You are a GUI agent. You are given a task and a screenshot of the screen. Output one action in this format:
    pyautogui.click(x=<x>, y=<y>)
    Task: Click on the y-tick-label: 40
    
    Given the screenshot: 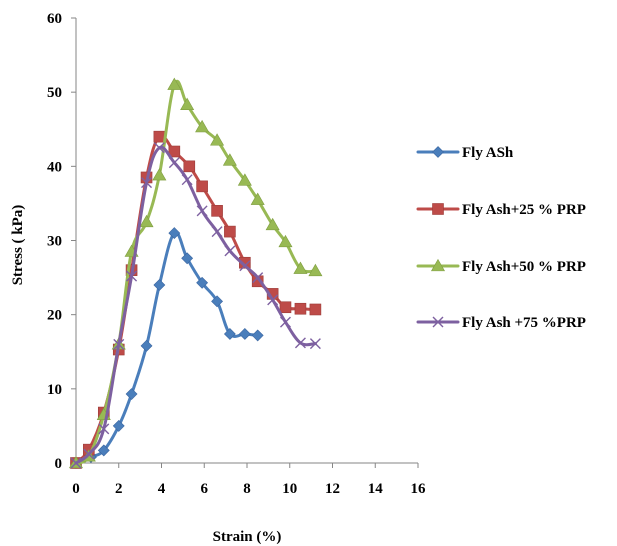 What is the action you would take?
    pyautogui.click(x=54, y=167)
    